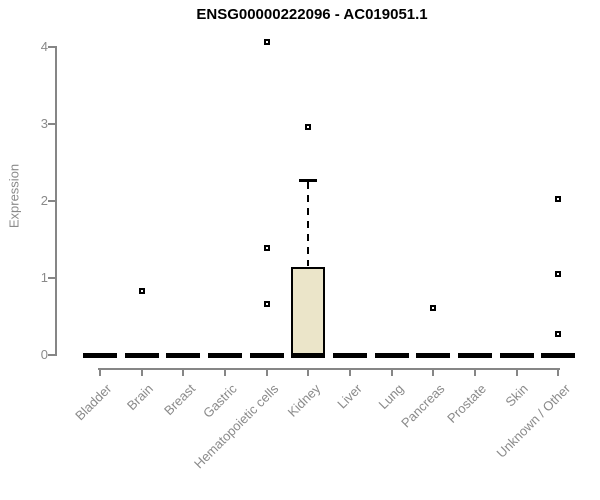 This screenshot has height=500, width=600. Describe the element at coordinates (391, 397) in the screenshot. I see `x-tick-label: Lung` at that location.